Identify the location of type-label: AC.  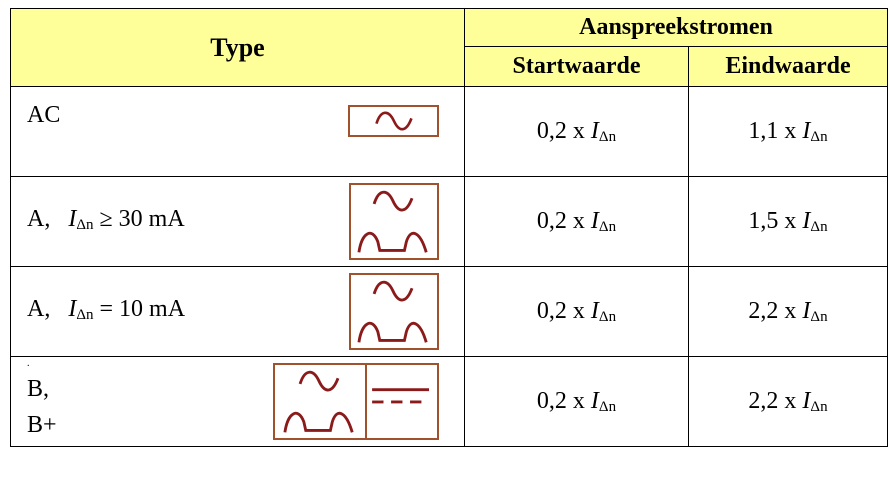
(44, 115).